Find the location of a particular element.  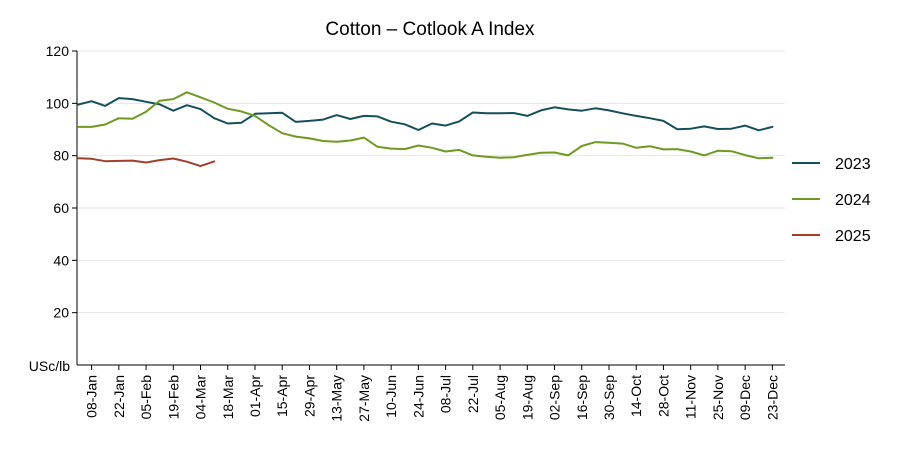

y-tick-label: 80 is located at coordinates (61, 156).